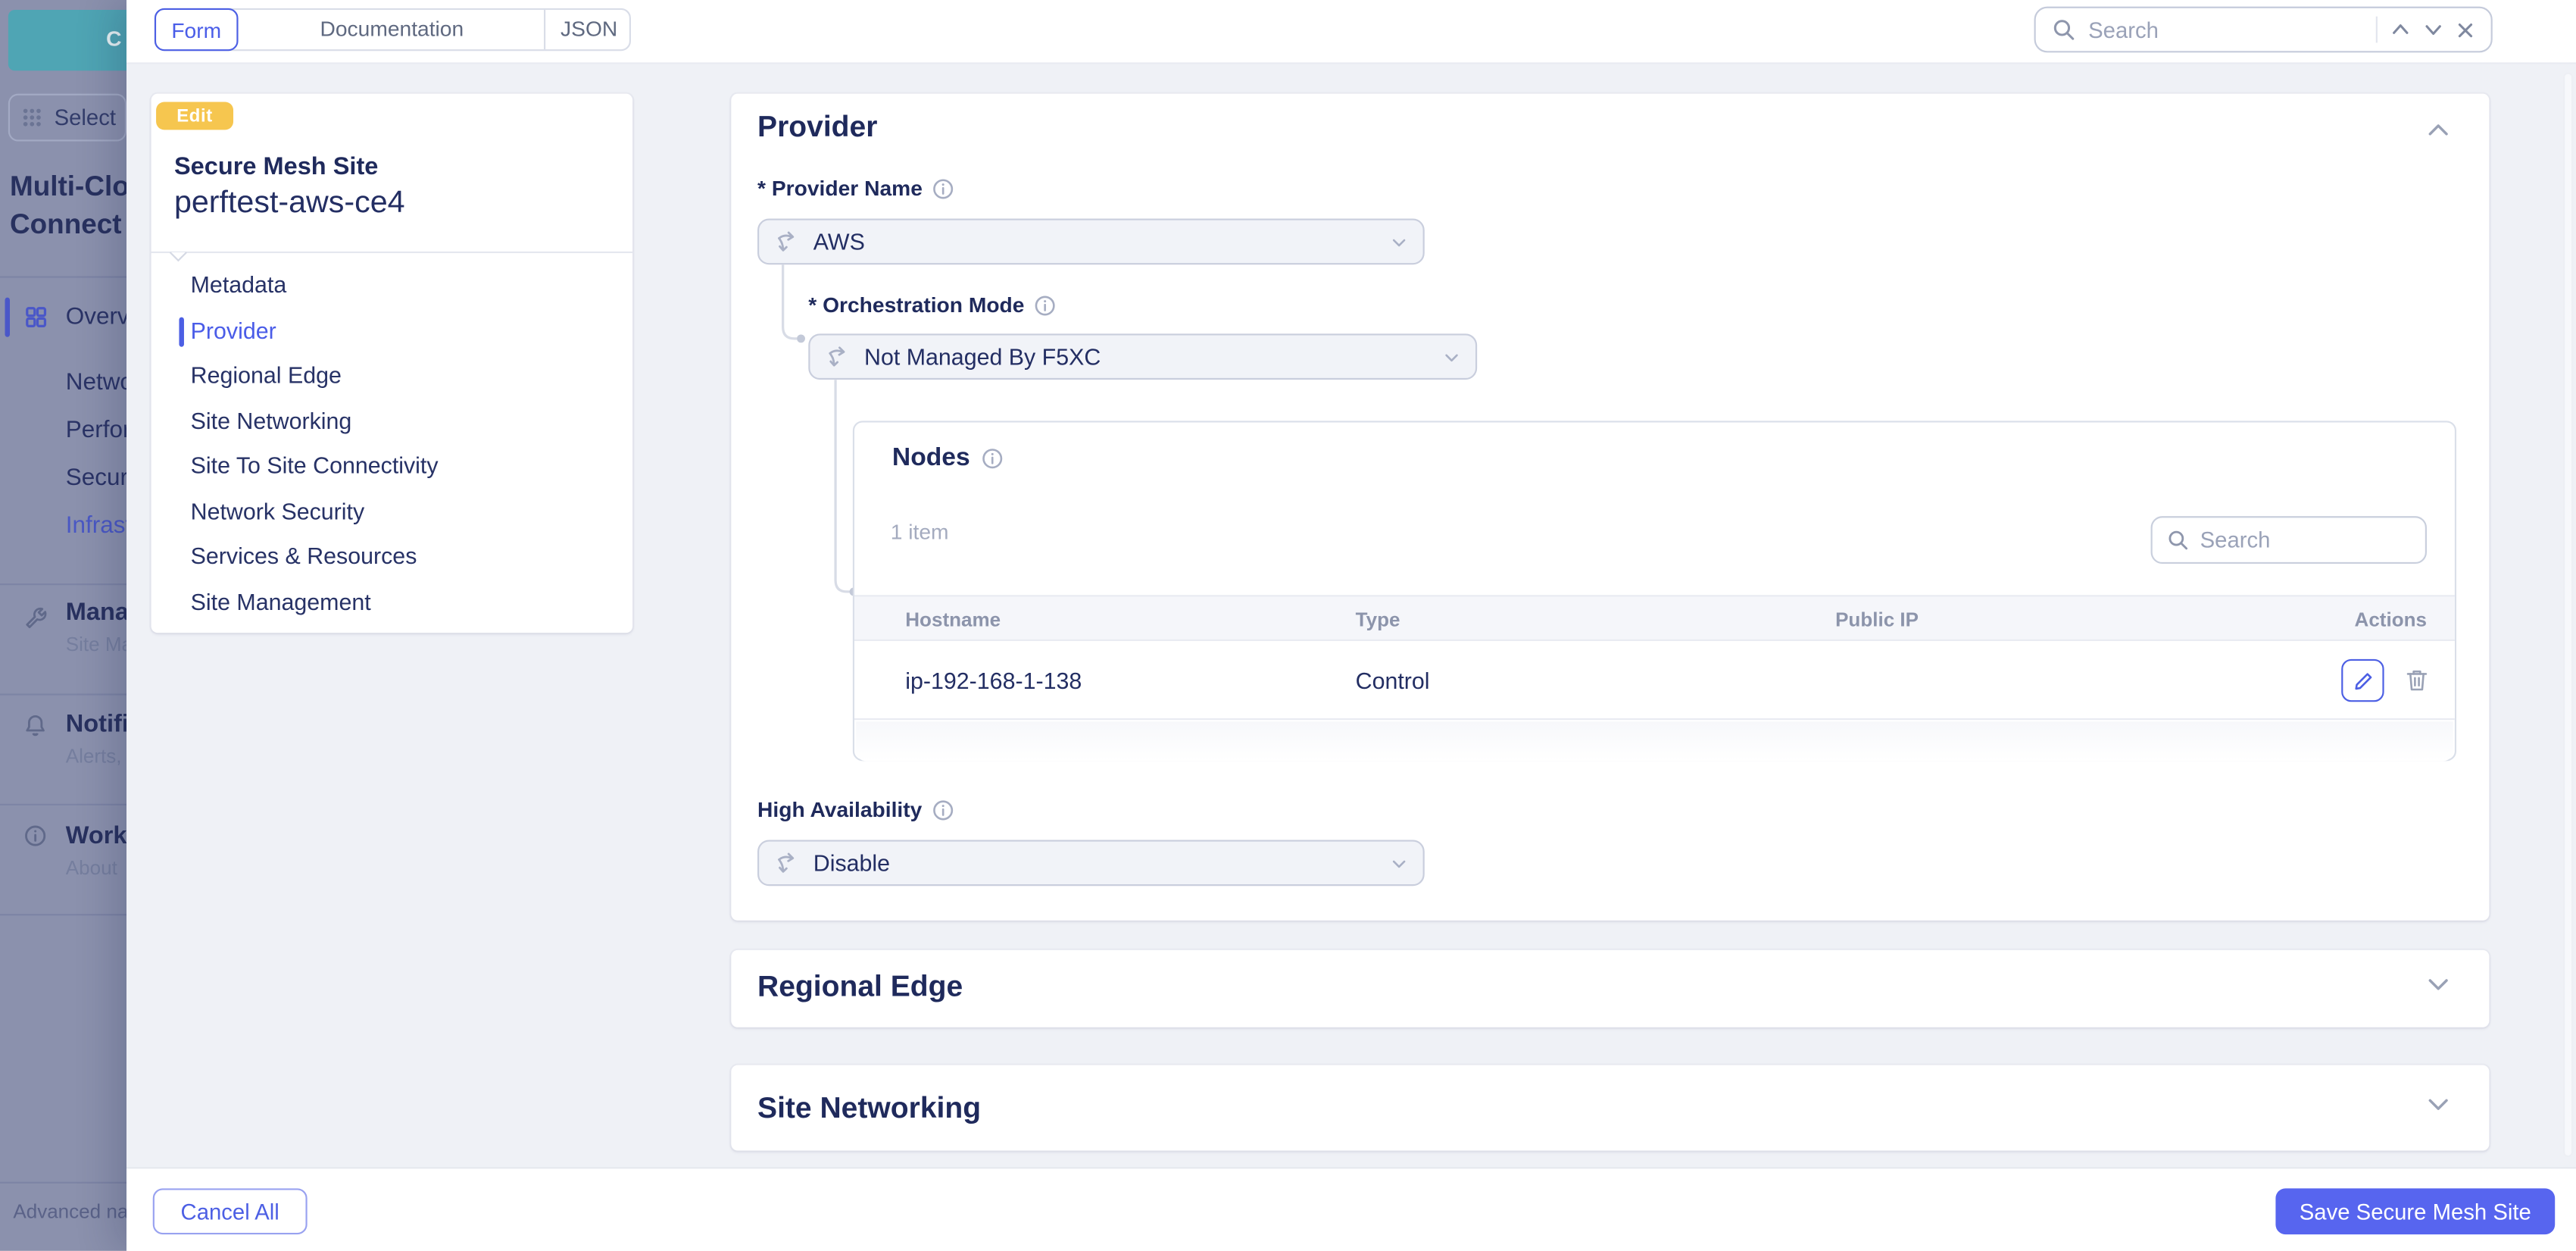 The image size is (2576, 1251). What do you see at coordinates (68, 117) in the screenshot?
I see `workspace-select-button: Select` at bounding box center [68, 117].